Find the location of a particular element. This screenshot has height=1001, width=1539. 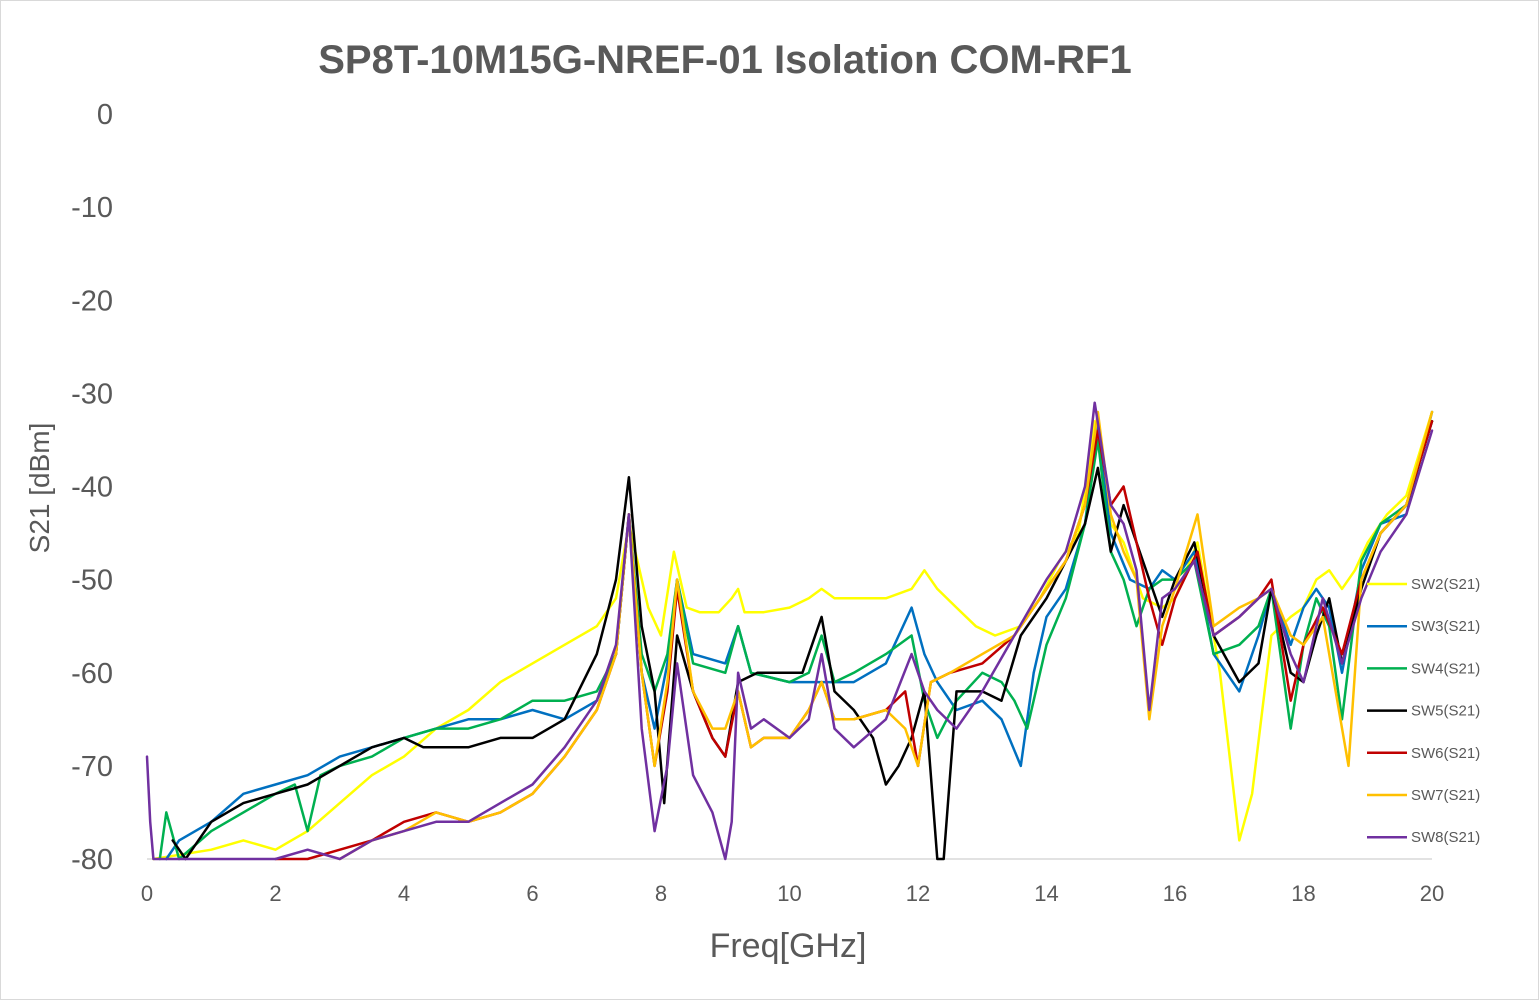

legend-label: SW2(S21) is located at coordinates (1445, 584).